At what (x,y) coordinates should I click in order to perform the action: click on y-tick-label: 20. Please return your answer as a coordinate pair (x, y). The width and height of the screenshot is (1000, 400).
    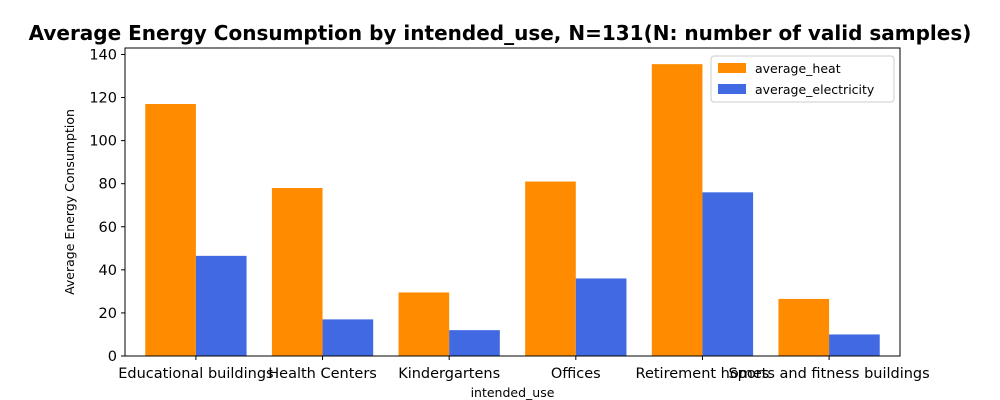
    Looking at the image, I should click on (108, 314).